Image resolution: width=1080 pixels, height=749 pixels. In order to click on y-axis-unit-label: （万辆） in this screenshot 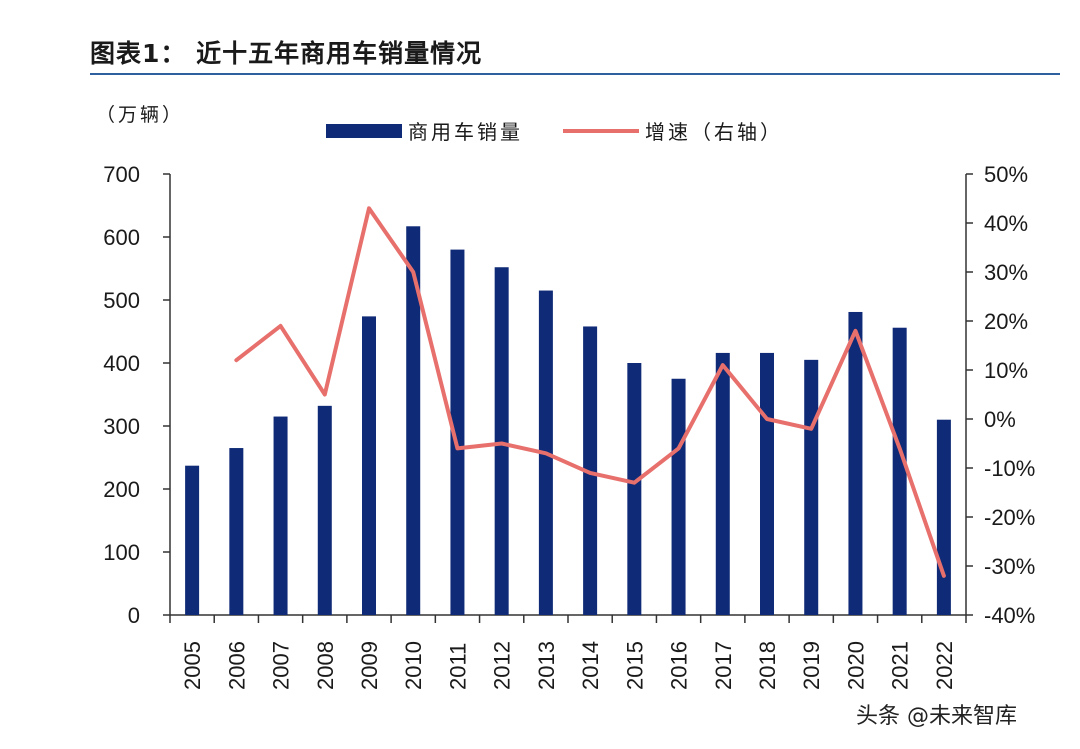, I will do `click(140, 115)`.